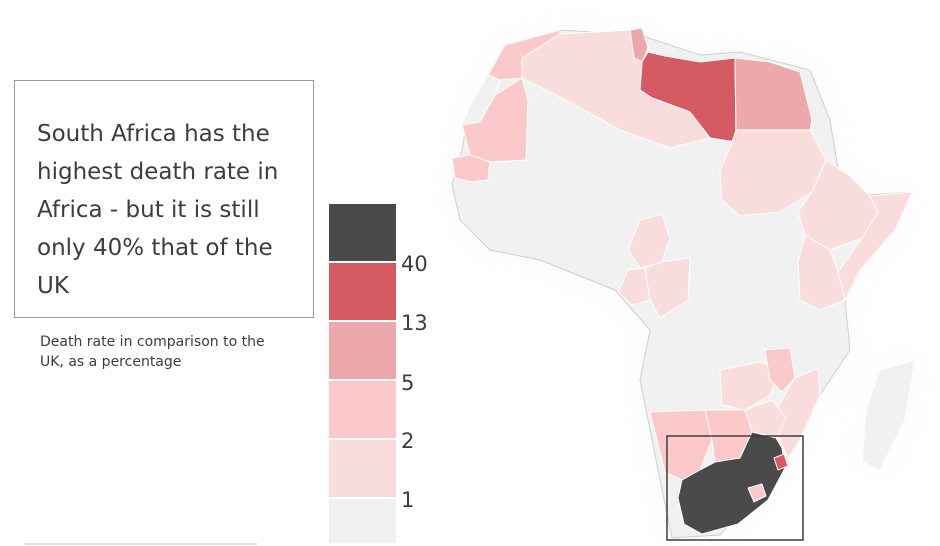 Image resolution: width=940 pixels, height=546 pixels. What do you see at coordinates (735, 488) in the screenshot?
I see `south-africa-highlight-box` at bounding box center [735, 488].